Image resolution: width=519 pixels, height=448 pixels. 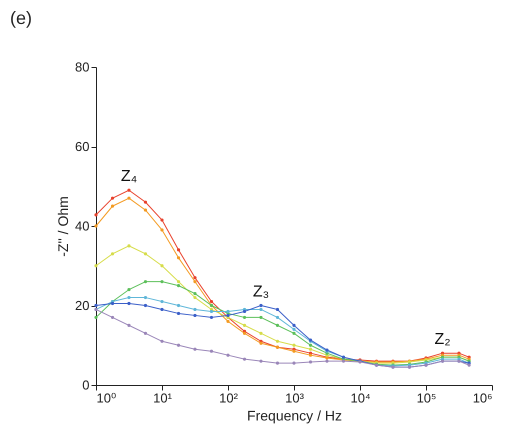 What do you see at coordinates (294, 416) in the screenshot?
I see `x-axis-title: Frequency / Hz` at bounding box center [294, 416].